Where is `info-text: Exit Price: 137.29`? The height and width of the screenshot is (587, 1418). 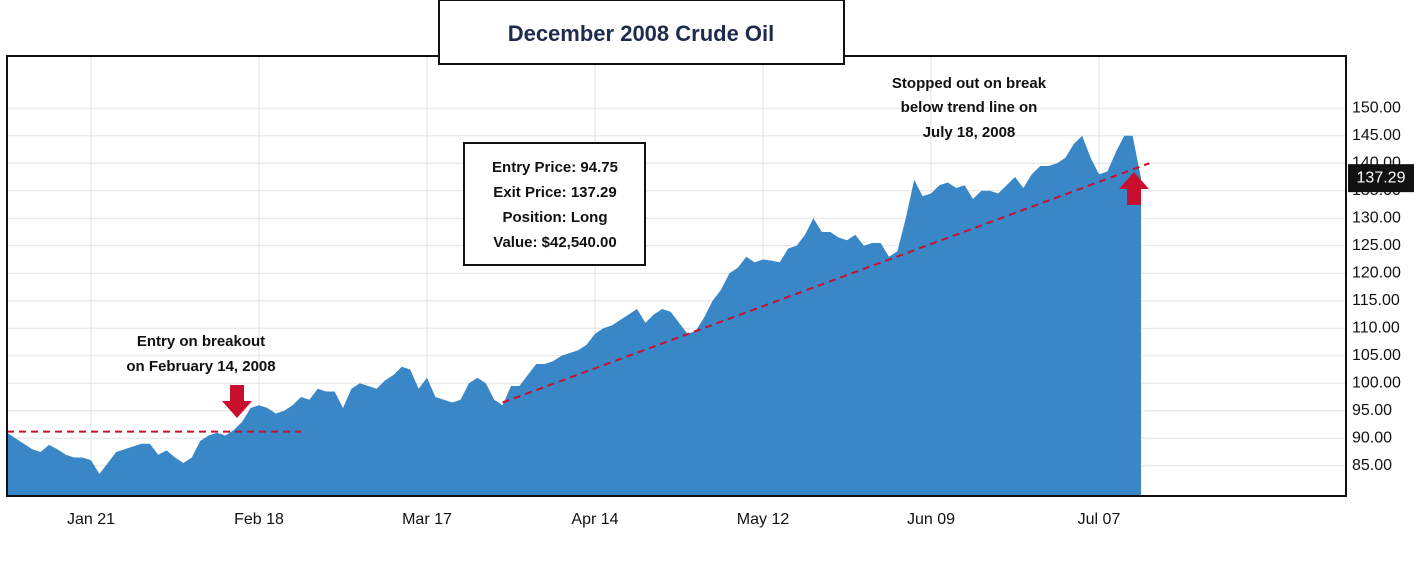 info-text: Exit Price: 137.29 is located at coordinates (554, 192).